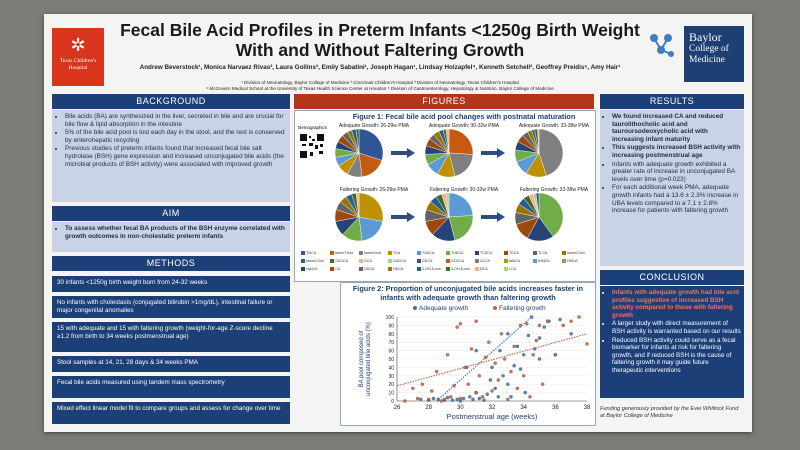  Describe the element at coordinates (492, 416) in the screenshot. I see `x-axis-label: Postmenstrual age (weeks)` at that location.